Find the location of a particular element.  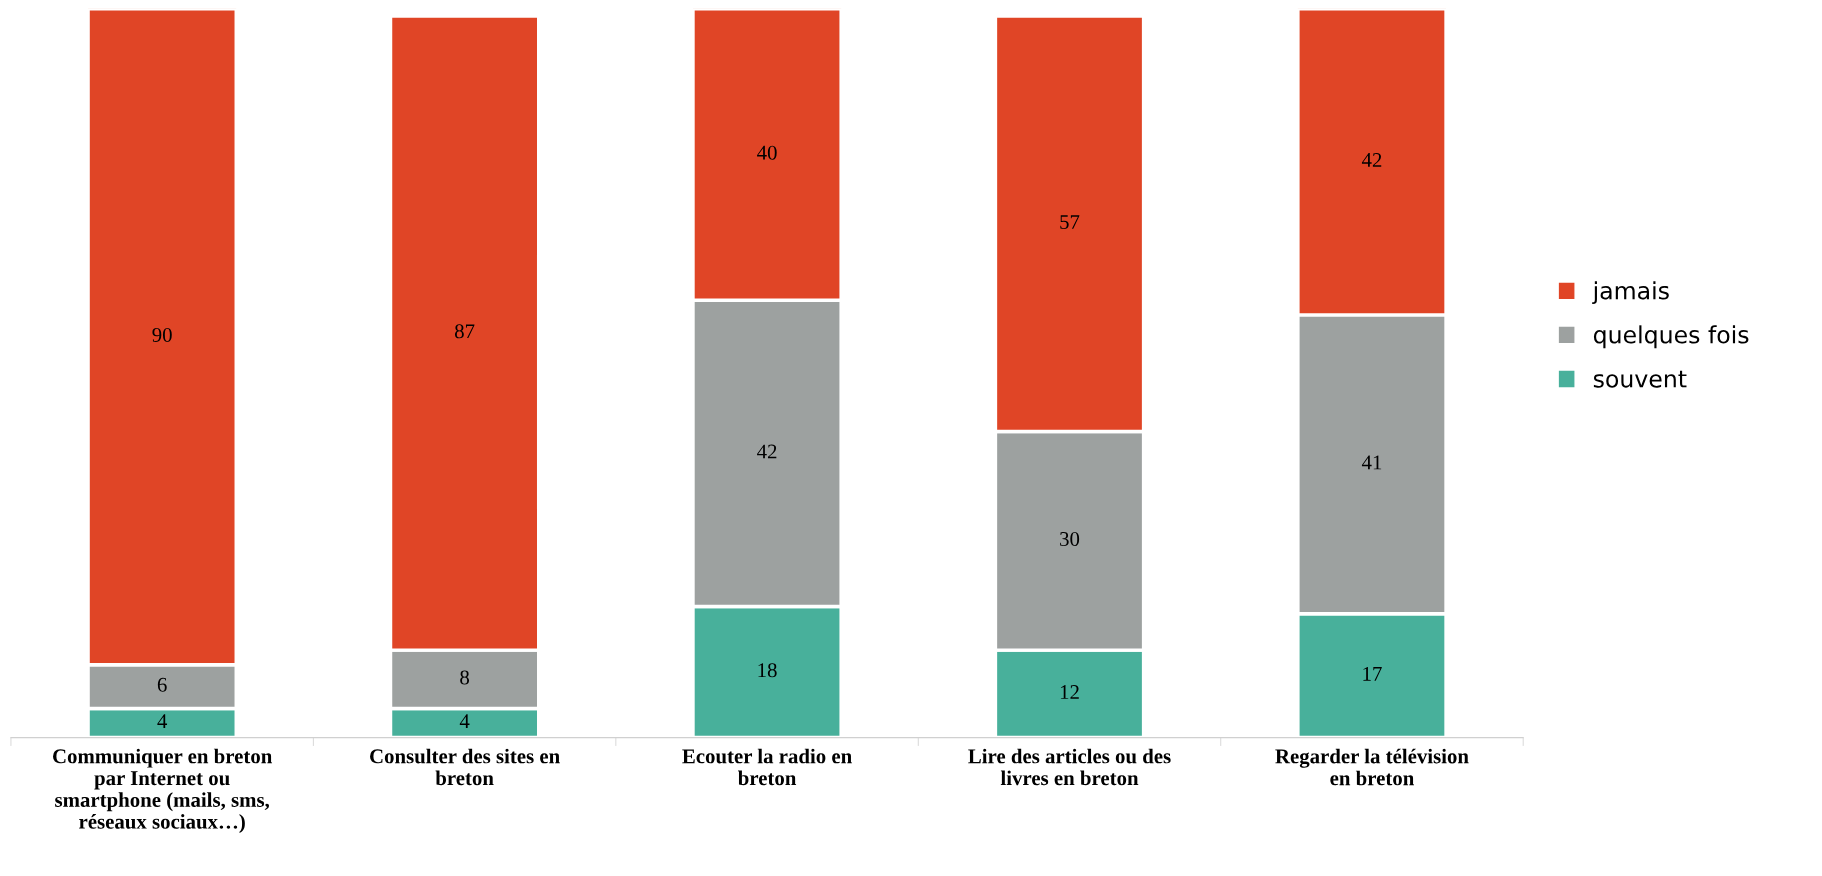

data-label: 18 is located at coordinates (767, 670).